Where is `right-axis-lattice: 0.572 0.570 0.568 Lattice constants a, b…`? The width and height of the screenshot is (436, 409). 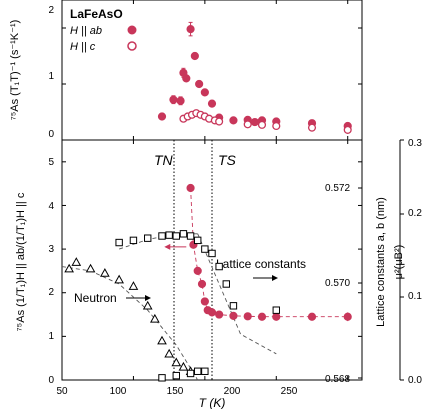 right-axis-lattice: 0.572 0.570 0.568 Lattice constants a, b… is located at coordinates (356, 284).